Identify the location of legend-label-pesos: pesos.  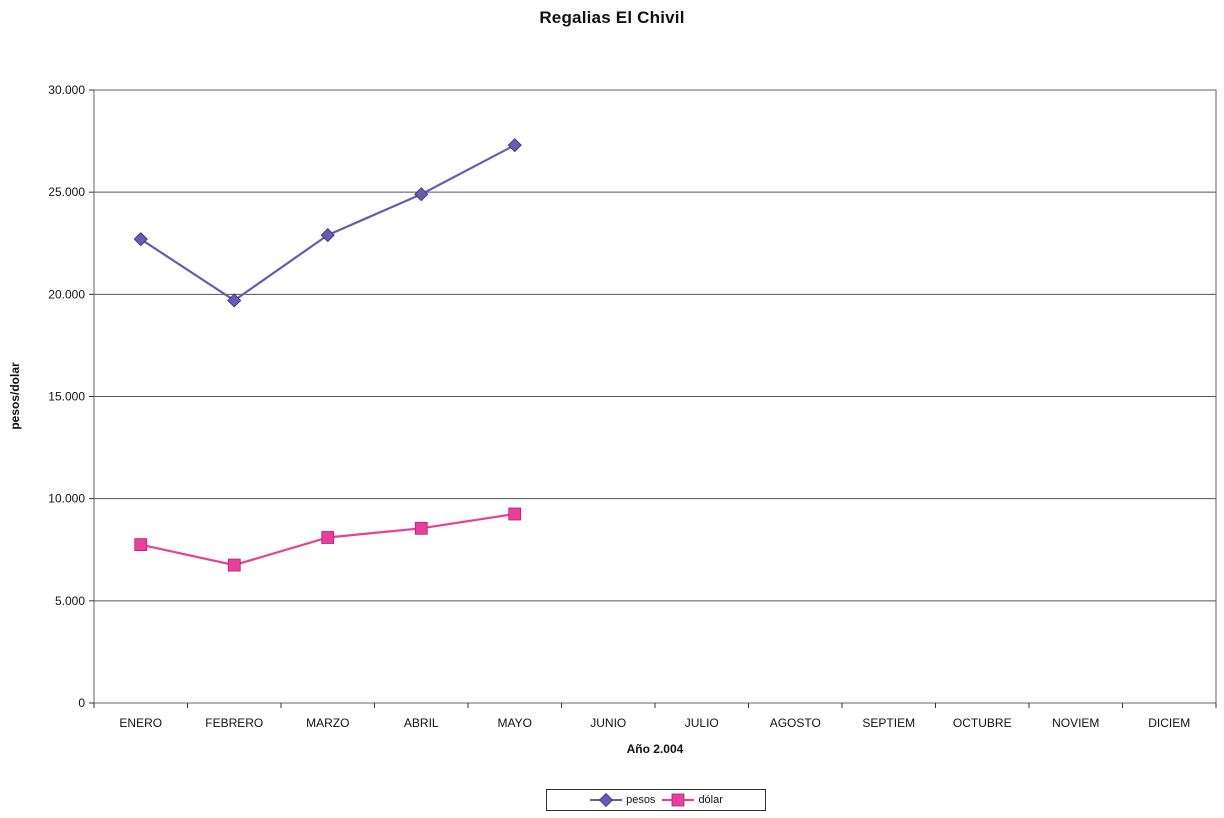
(641, 800).